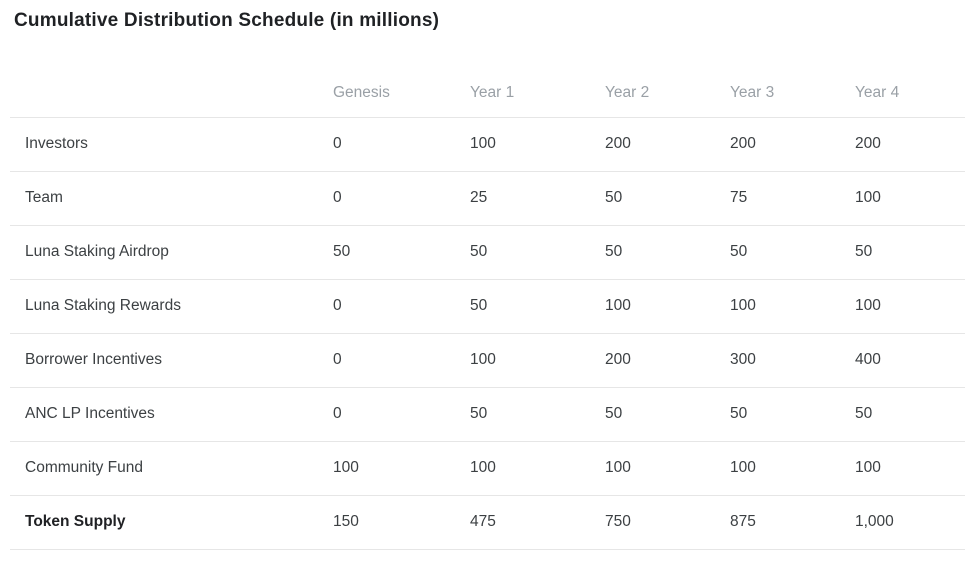 Image resolution: width=975 pixels, height=561 pixels. Describe the element at coordinates (792, 522) in the screenshot. I see `cell-value: 875` at that location.